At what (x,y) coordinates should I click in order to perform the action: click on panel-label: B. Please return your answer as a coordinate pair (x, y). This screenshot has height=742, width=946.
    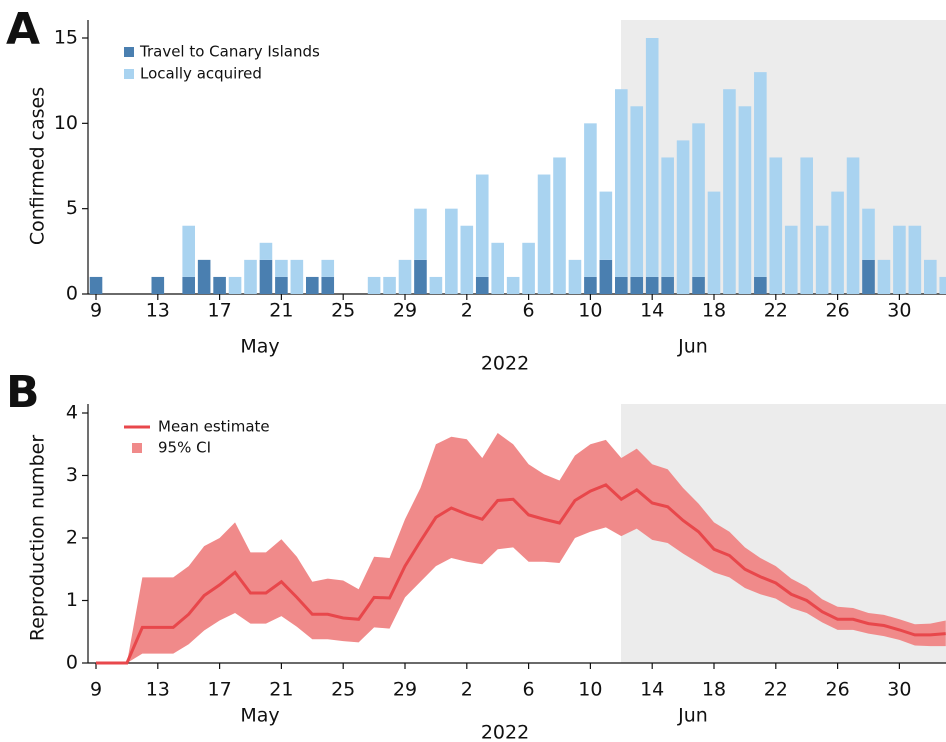
    Looking at the image, I should click on (23, 392).